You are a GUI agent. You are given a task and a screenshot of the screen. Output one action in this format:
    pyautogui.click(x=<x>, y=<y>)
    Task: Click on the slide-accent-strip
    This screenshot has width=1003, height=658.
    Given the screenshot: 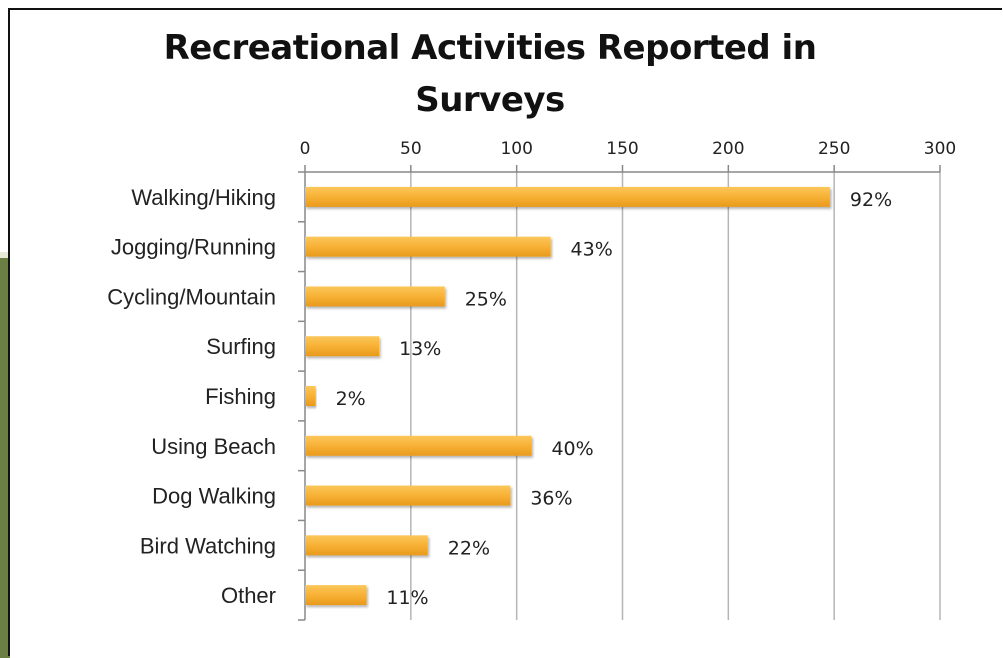 What is the action you would take?
    pyautogui.click(x=5, y=458)
    